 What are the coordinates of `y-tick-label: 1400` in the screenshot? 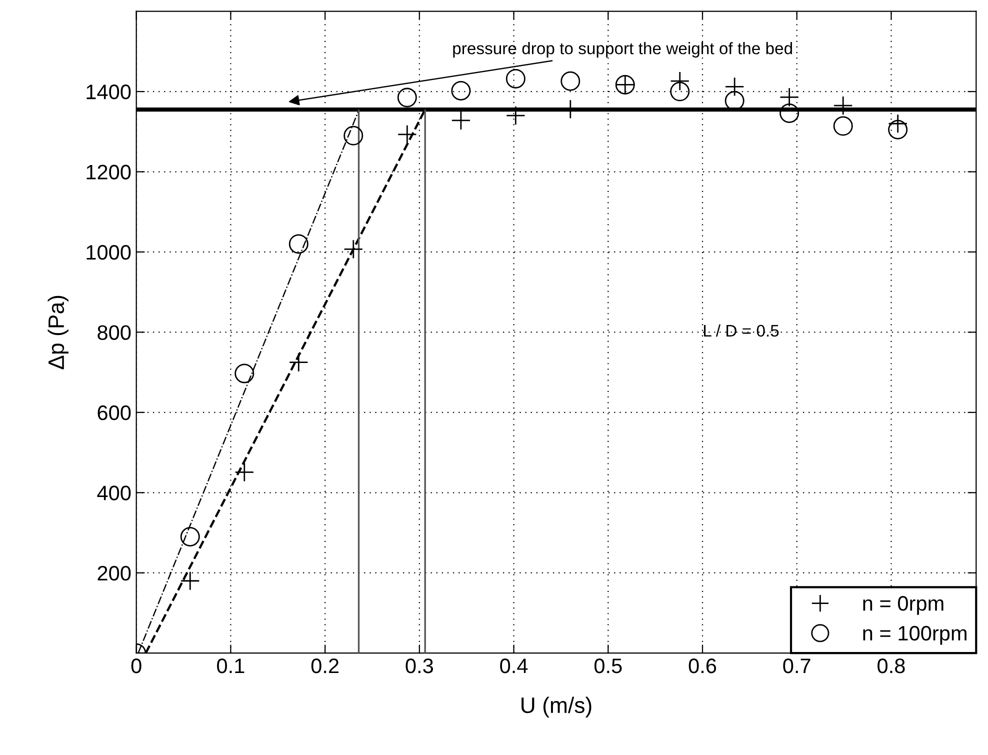 It's located at (108, 92).